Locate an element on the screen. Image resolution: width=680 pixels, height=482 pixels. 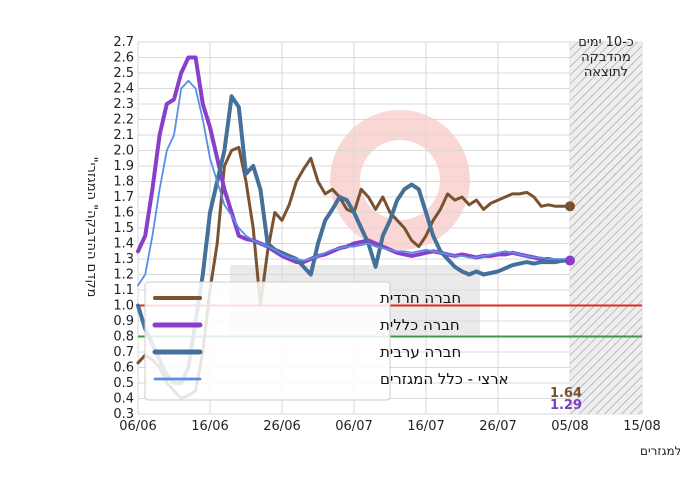
y-tick-label: 2.1 is located at coordinates (123, 135).